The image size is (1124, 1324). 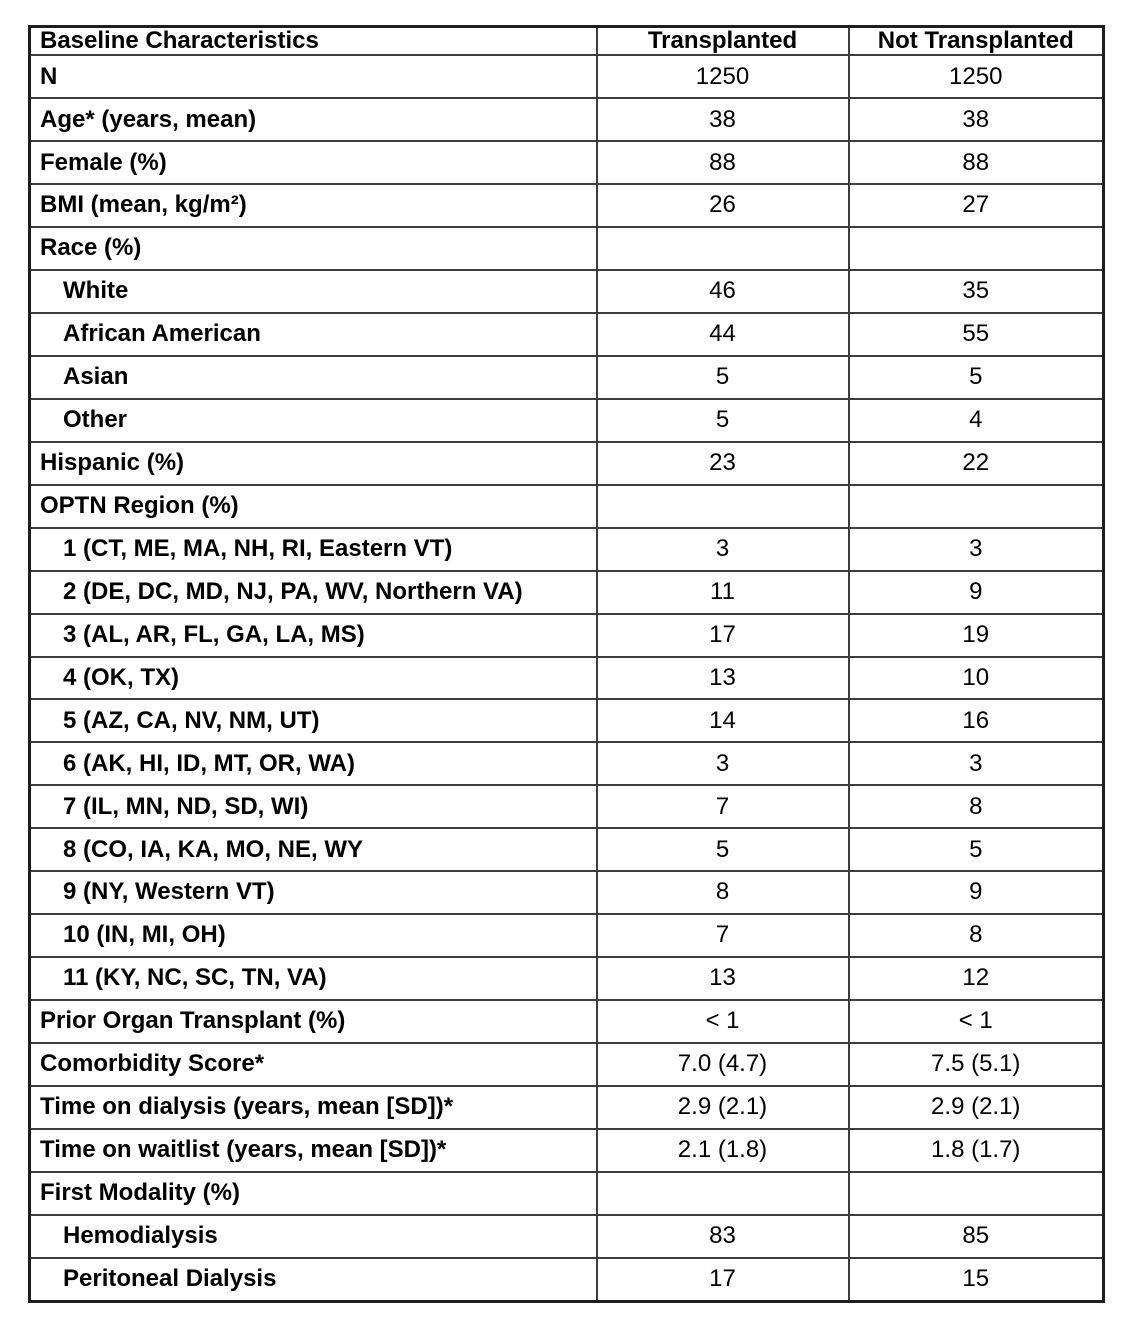 I want to click on not-transplanted-value: 4, so click(x=976, y=420).